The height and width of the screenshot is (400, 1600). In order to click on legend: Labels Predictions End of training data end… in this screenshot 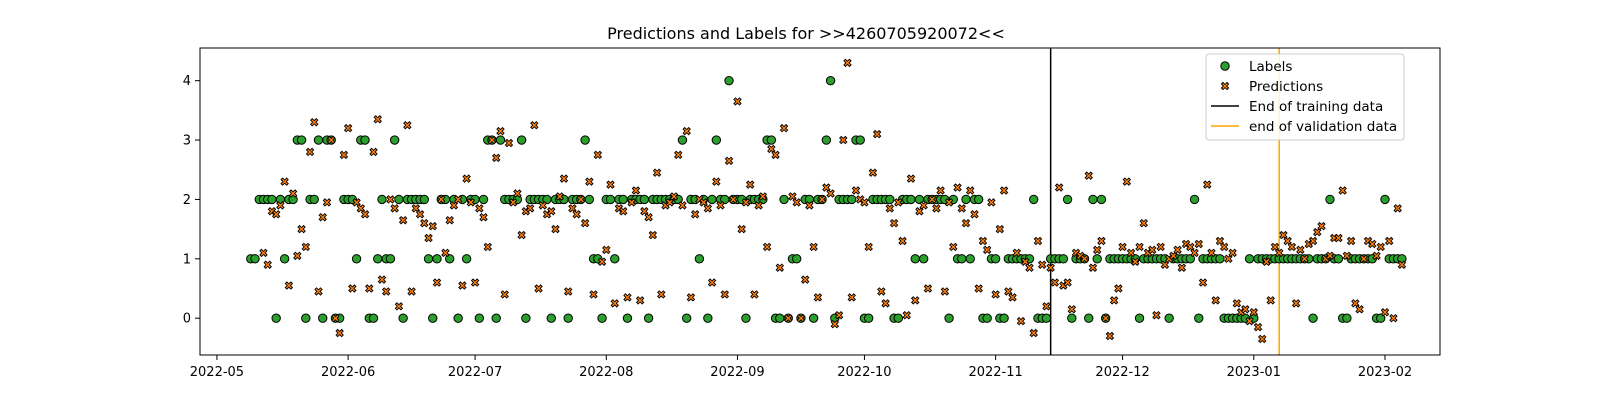, I will do `click(1305, 97)`.